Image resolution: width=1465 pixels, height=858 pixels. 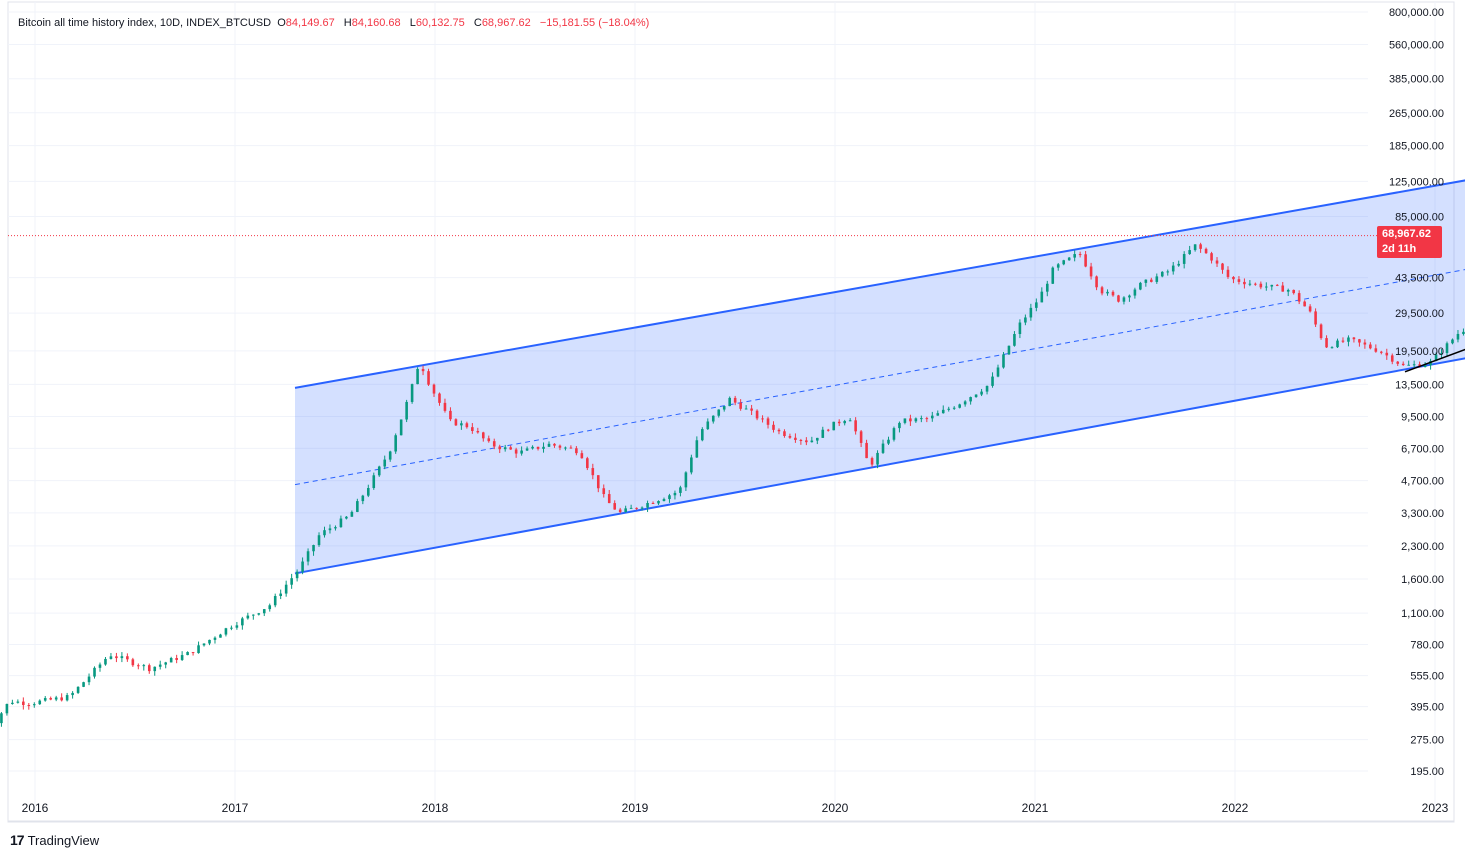 I want to click on last-price-tag: 68,967.62 2d 11h, so click(x=1409, y=242).